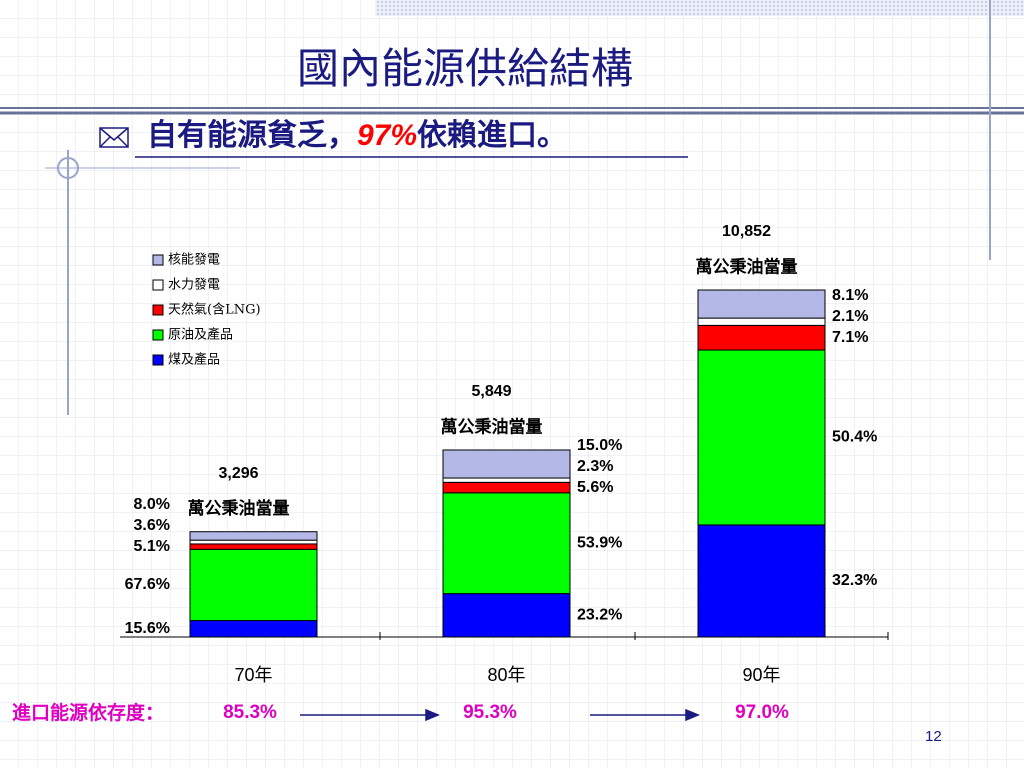 This screenshot has height=768, width=1024. What do you see at coordinates (599, 542) in the screenshot?
I see `value-label: 53.9%` at bounding box center [599, 542].